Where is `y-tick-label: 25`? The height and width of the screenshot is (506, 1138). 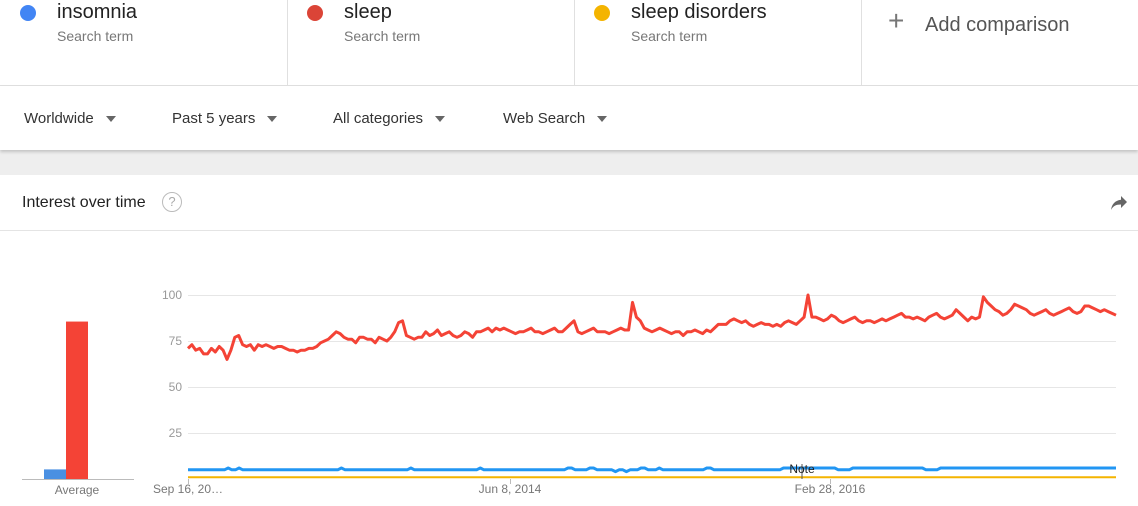
y-tick-label: 25 is located at coordinates (176, 433).